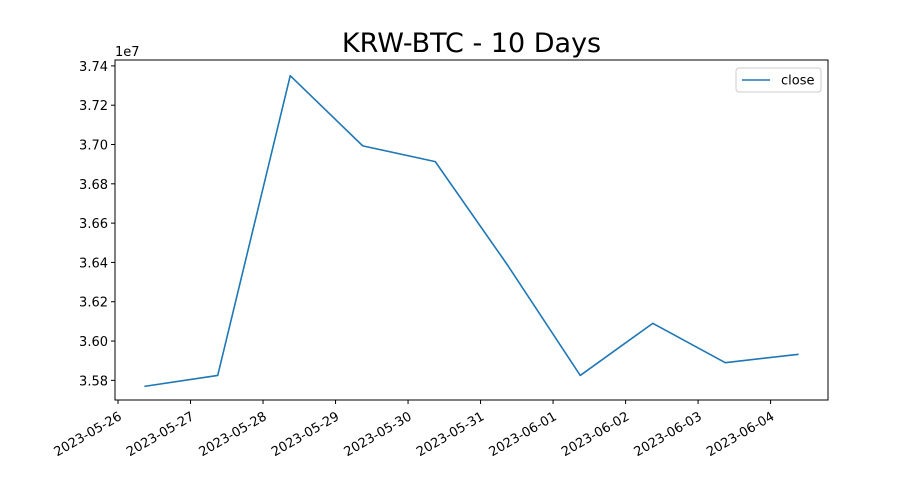 This screenshot has height=500, width=919. I want to click on y-tick-label: 3.58, so click(93, 381).